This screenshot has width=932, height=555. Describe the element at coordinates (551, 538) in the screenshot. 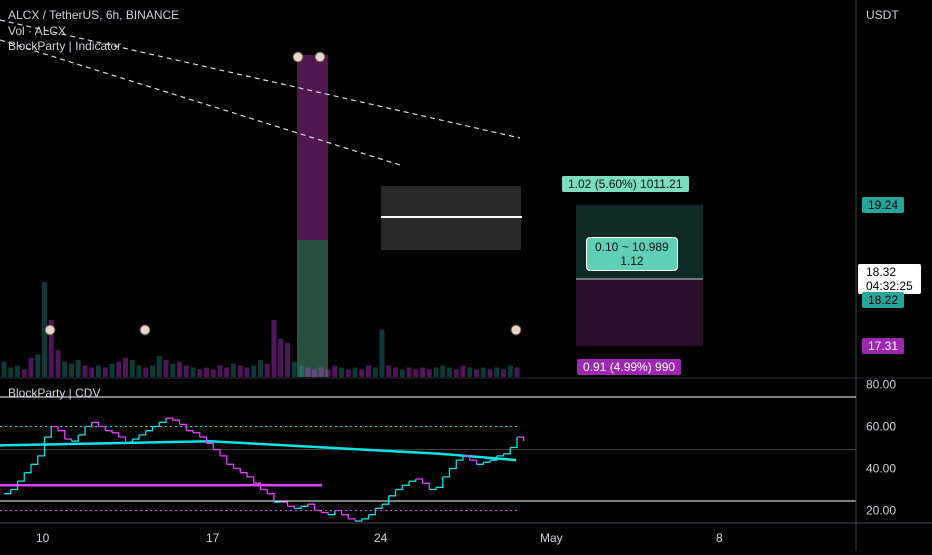

I see `time-tick: May` at that location.